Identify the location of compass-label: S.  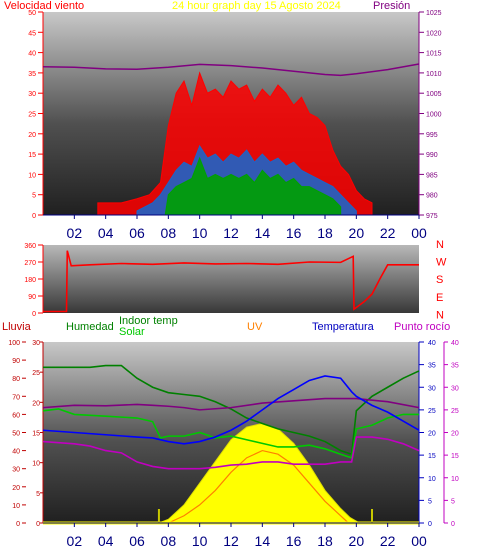
(439, 280).